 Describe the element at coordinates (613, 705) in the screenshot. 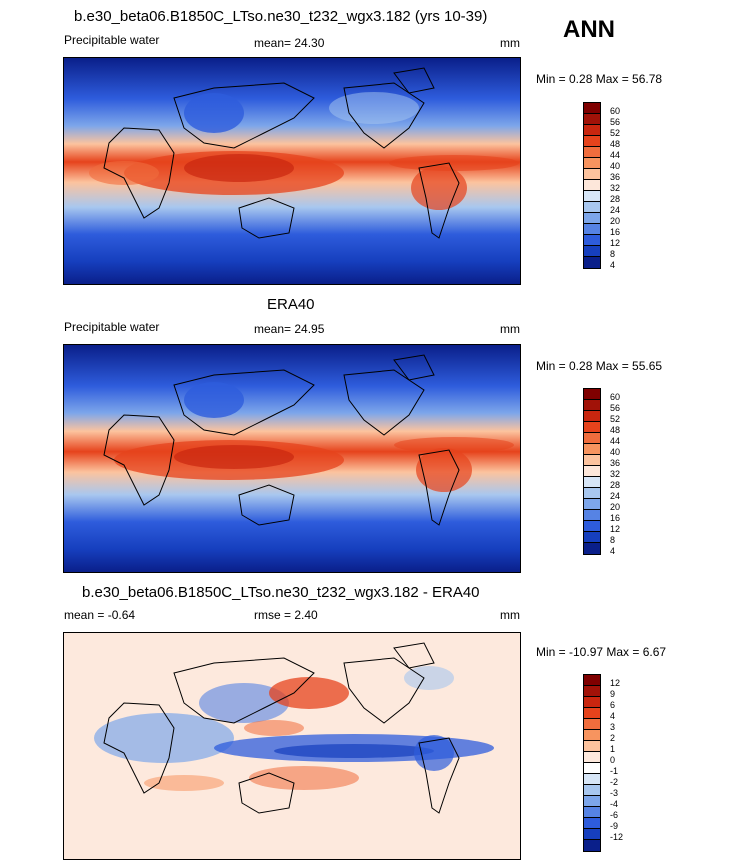

I see `colorbar-tick-label: 6` at that location.